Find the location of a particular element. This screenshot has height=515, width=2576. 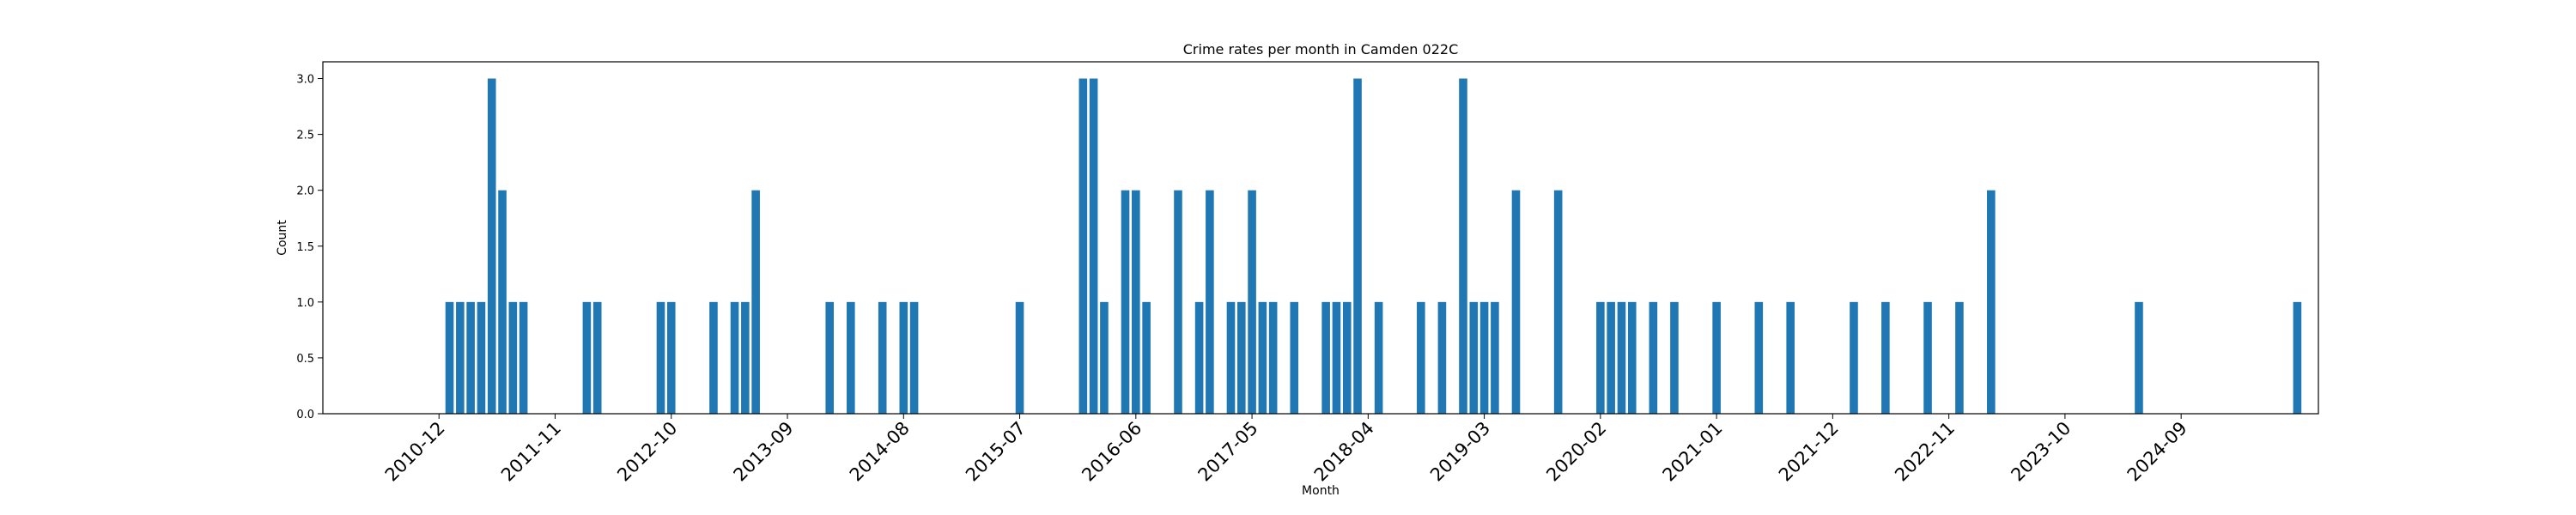

x-axis-label: Month is located at coordinates (1321, 491).